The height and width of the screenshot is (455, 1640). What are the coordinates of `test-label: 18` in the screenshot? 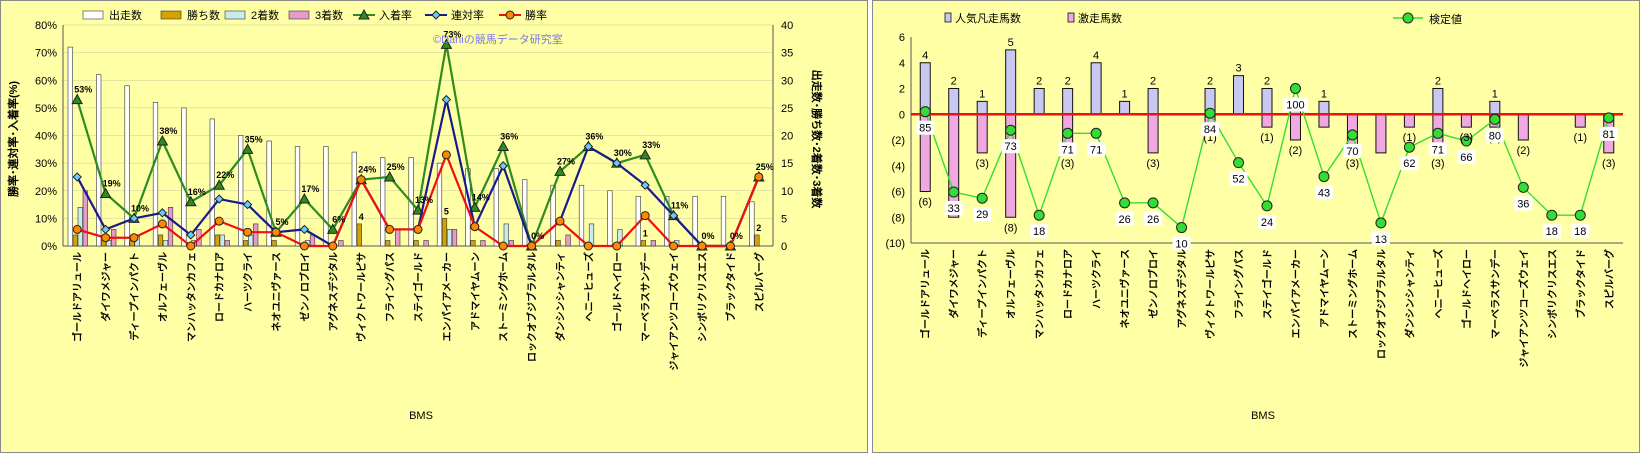 It's located at (1580, 232).